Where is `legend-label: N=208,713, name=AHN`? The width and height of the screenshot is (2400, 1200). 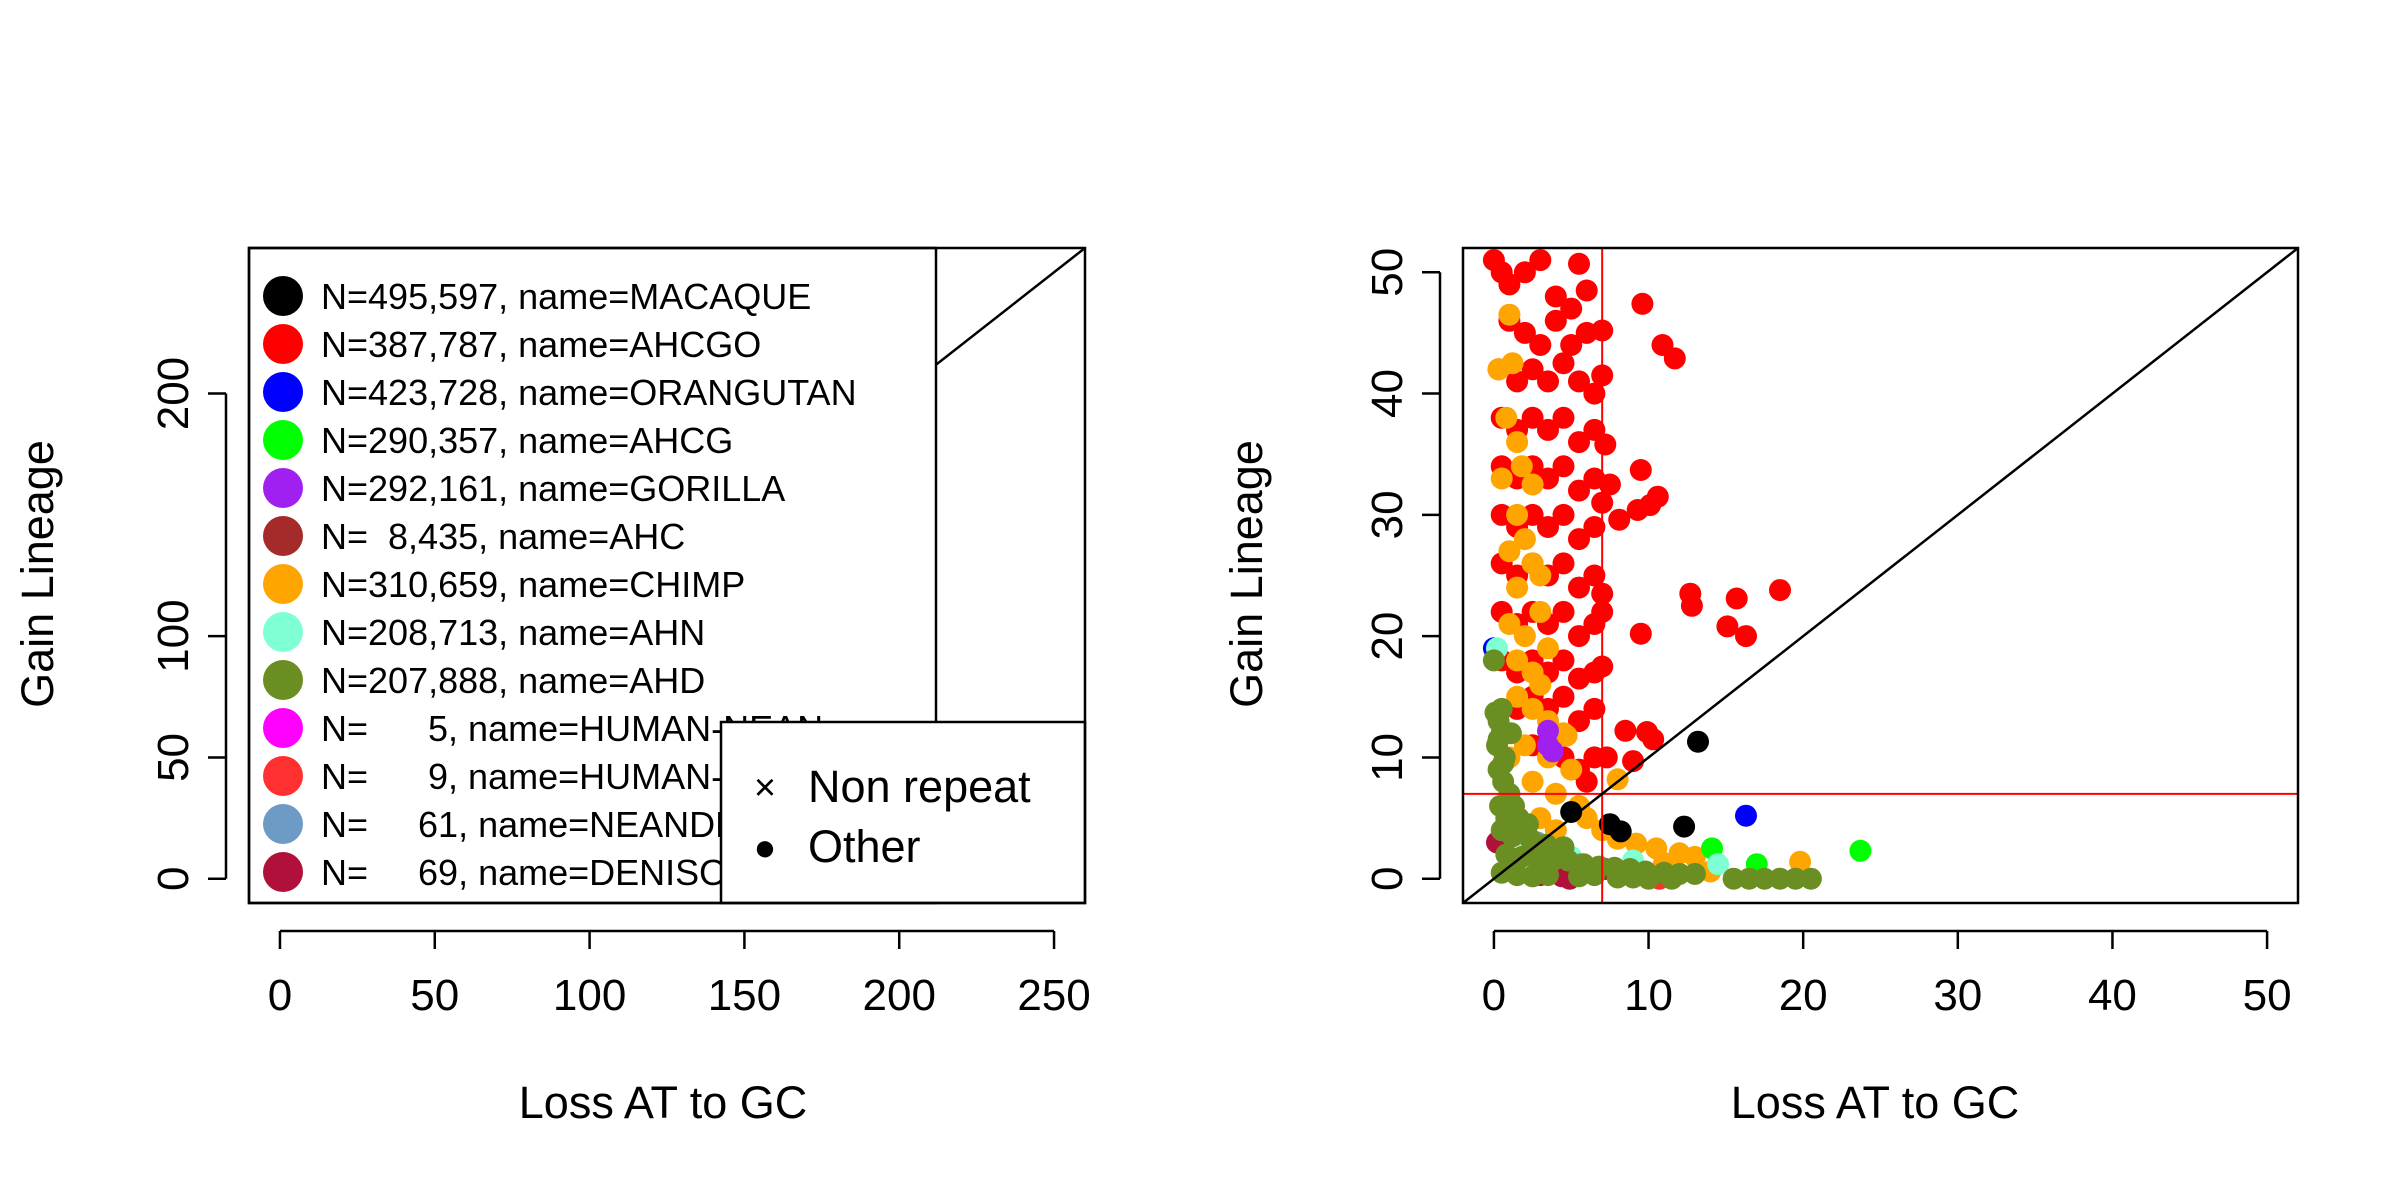 legend-label: N=208,713, name=AHN is located at coordinates (513, 632).